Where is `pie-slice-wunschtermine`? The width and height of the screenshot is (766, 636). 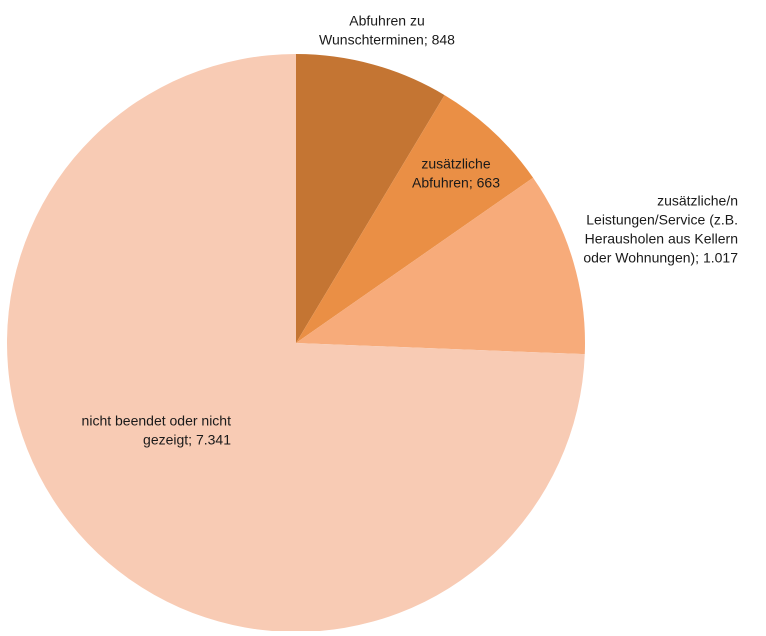
pie-slice-wunschtermine is located at coordinates (370, 198).